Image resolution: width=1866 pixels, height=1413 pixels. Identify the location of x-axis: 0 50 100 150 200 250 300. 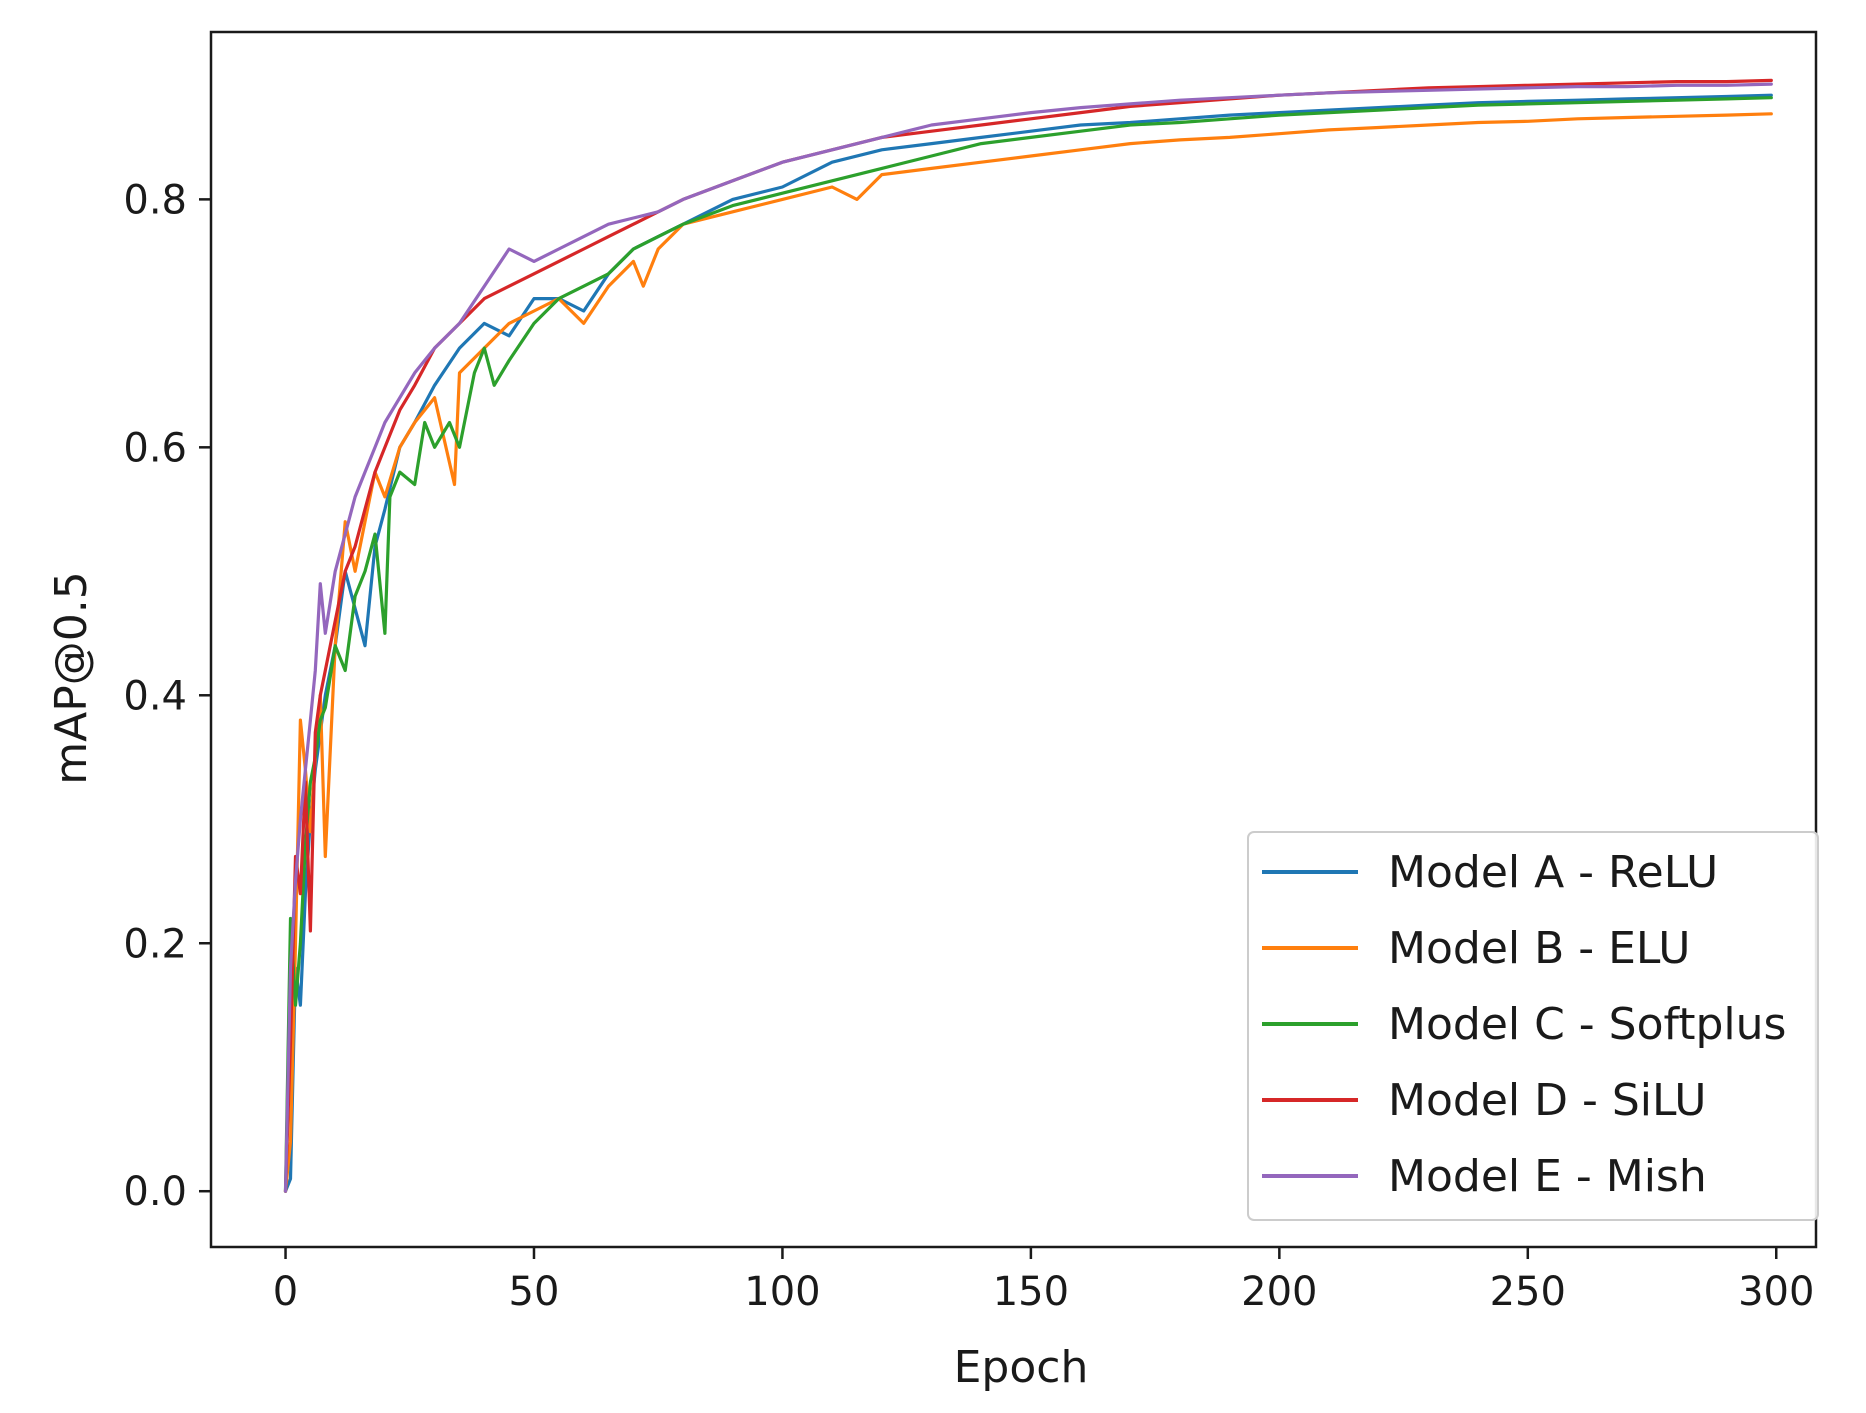
(1043, 1281).